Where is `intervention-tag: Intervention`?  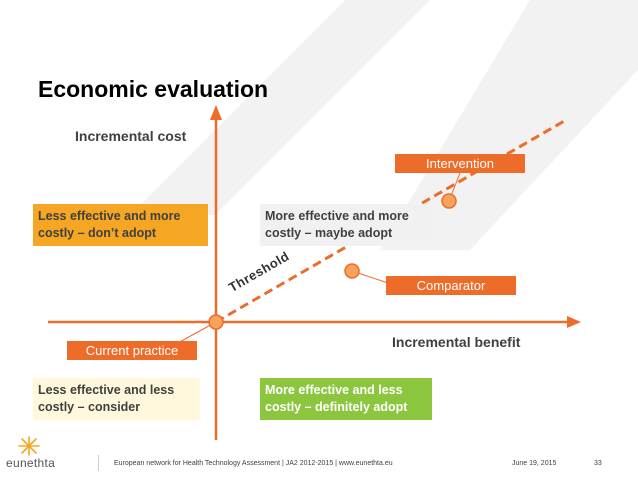 intervention-tag: Intervention is located at coordinates (460, 163).